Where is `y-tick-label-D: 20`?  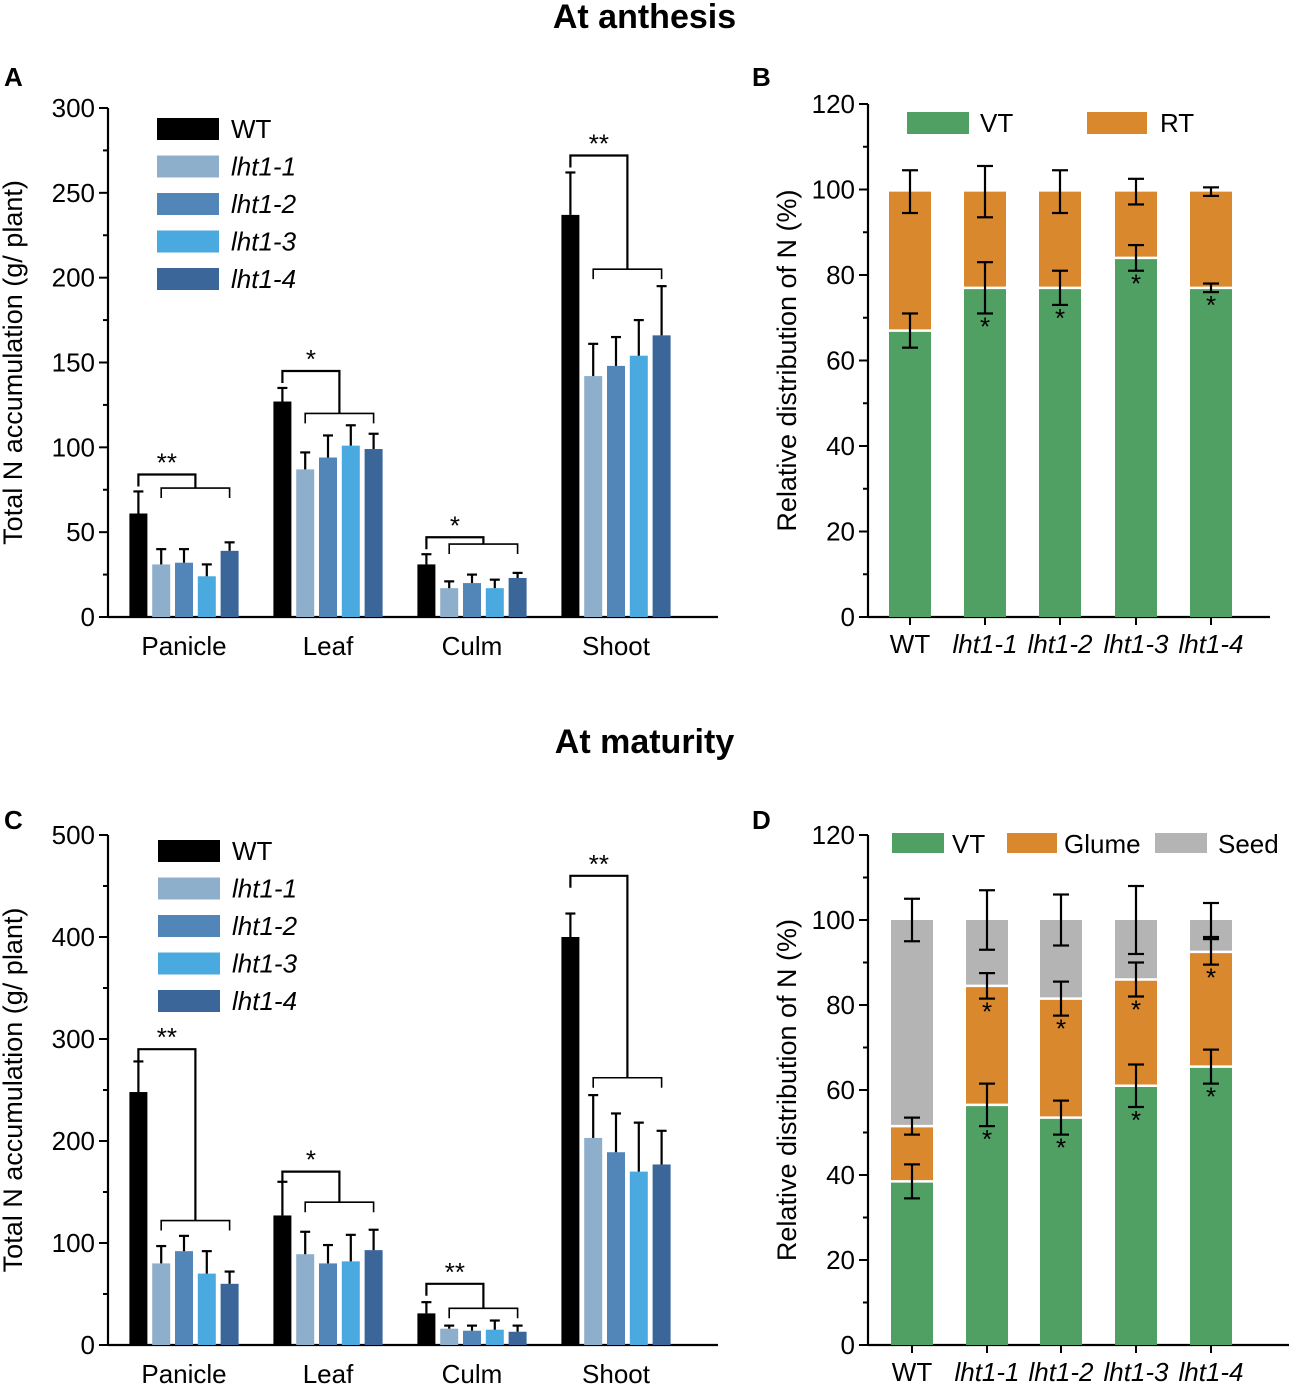
y-tick-label-D: 20 is located at coordinates (840, 1260).